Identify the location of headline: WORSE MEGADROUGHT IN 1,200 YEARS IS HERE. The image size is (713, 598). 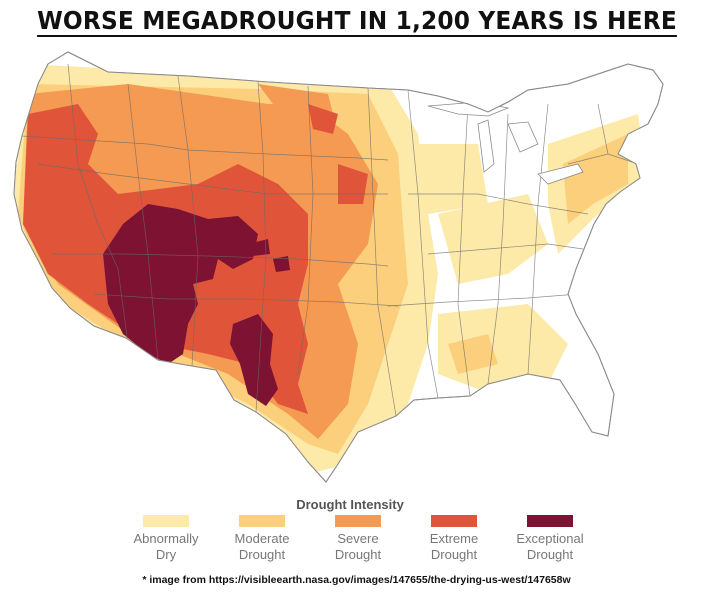
(356, 21).